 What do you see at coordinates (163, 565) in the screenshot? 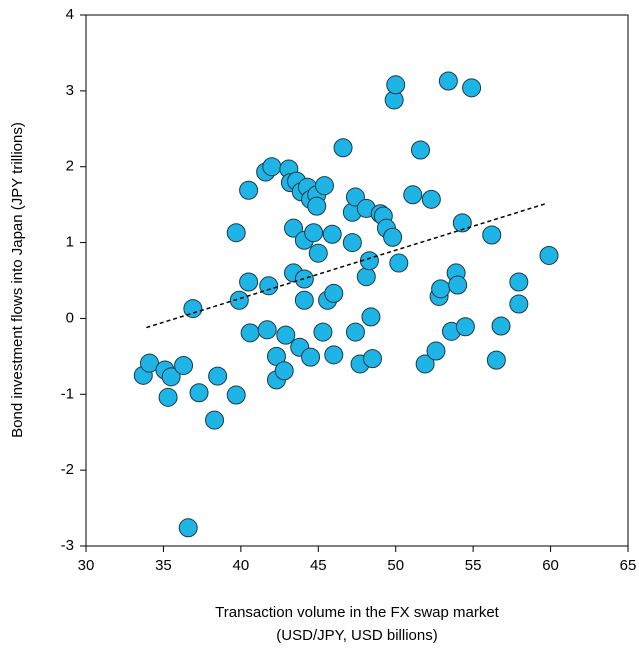
I see `x-tick-label: 35` at bounding box center [163, 565].